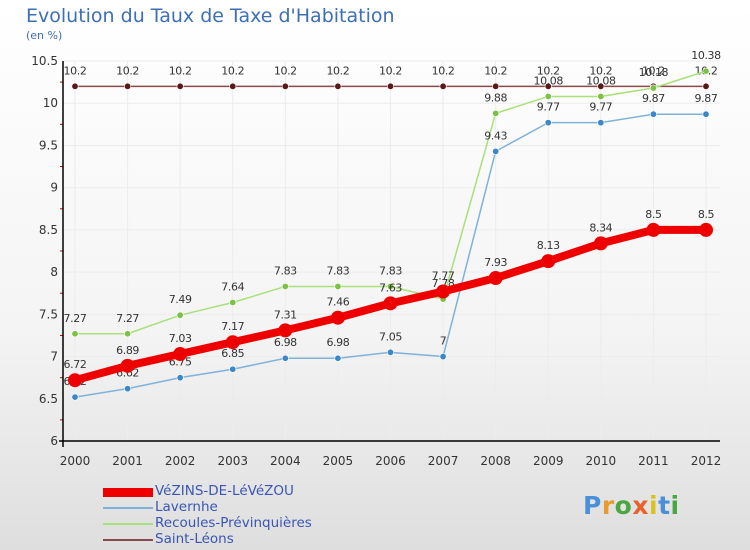  What do you see at coordinates (601, 80) in the screenshot?
I see `data-label: 10.08` at bounding box center [601, 80].